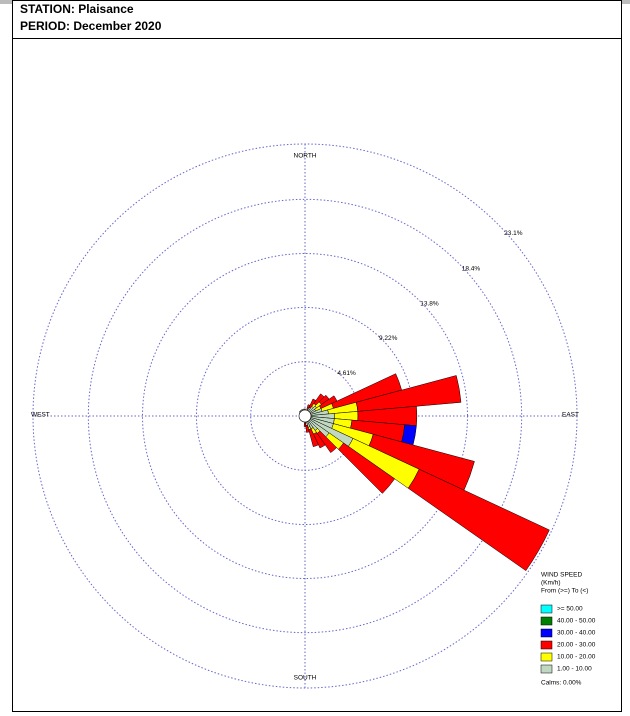 This screenshot has width=630, height=716. I want to click on legend-label: 20.00 - 30.00, so click(576, 645).